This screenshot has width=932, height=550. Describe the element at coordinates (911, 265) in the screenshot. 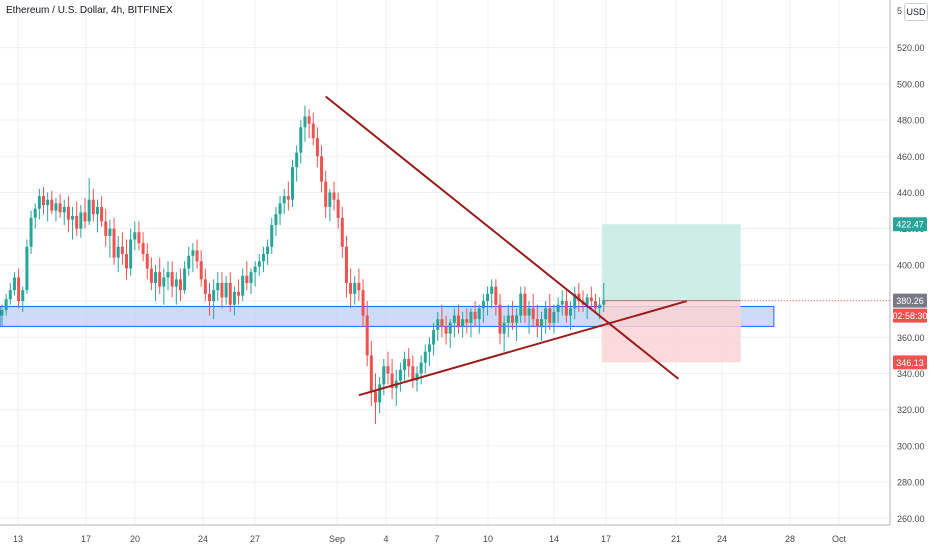

I see `price-tick-label: 400.00` at that location.